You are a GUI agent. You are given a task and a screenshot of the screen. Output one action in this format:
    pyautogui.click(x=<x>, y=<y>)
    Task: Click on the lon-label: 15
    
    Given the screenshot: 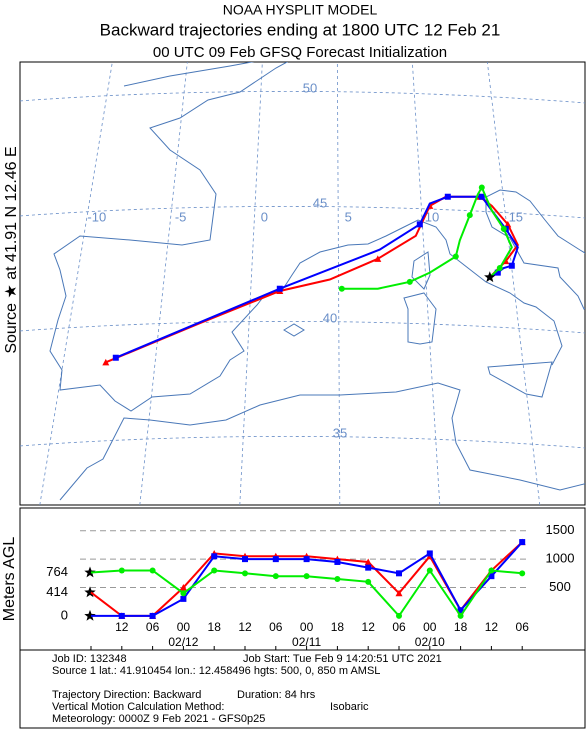 What is the action you would take?
    pyautogui.click(x=516, y=216)
    